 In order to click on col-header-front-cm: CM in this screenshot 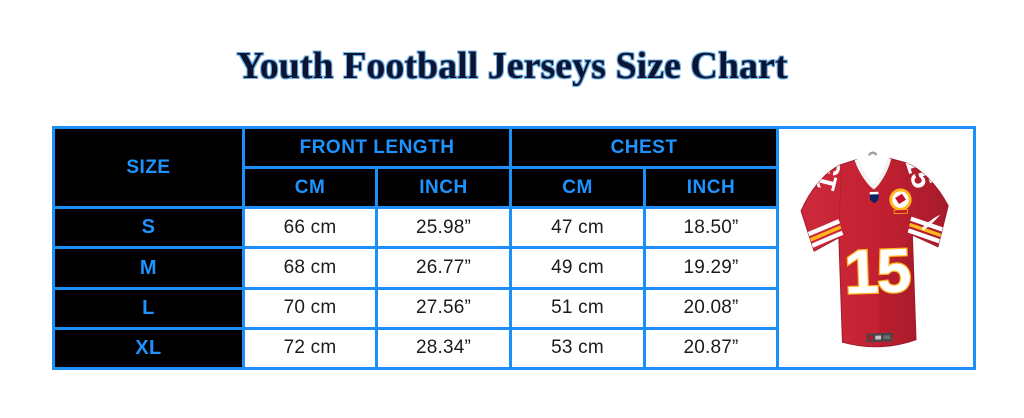, I will do `click(310, 188)`.